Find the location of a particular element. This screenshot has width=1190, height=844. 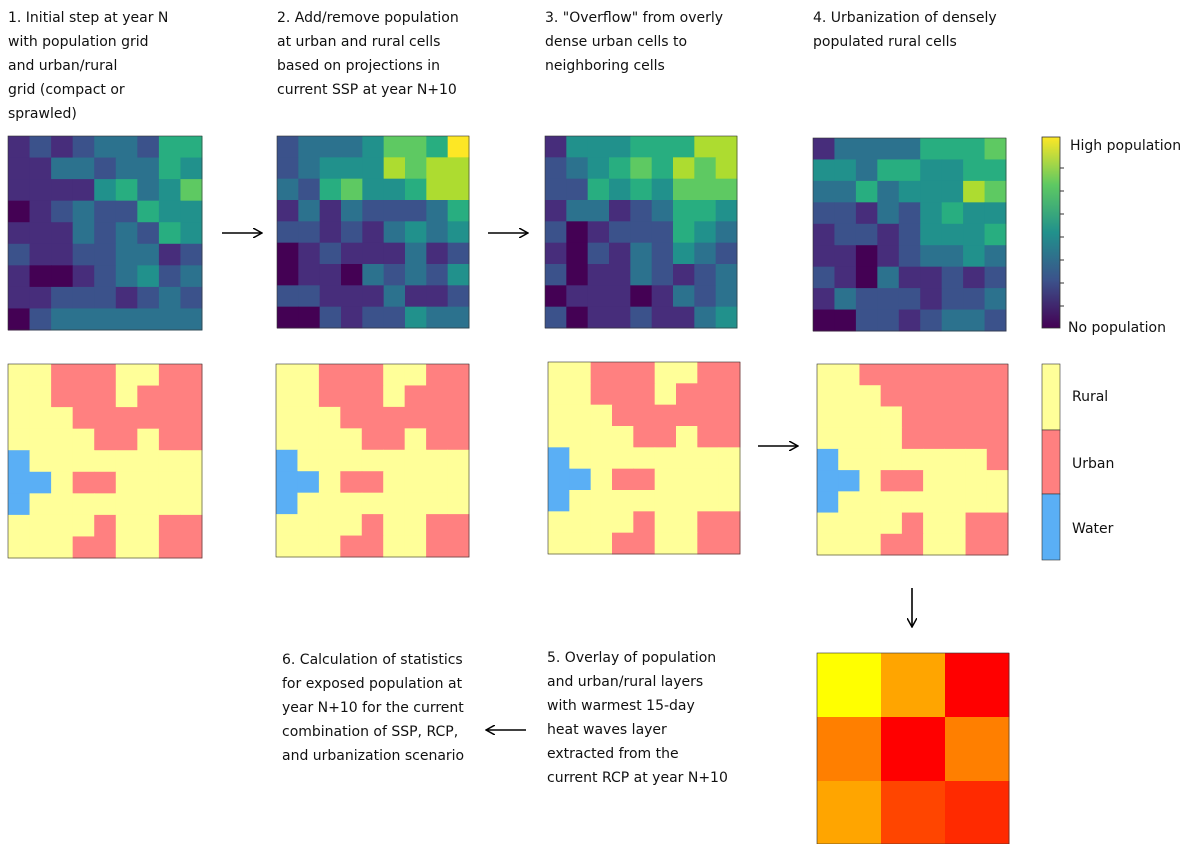

step-text: 1. Initial step at year N is located at coordinates (88, 18).